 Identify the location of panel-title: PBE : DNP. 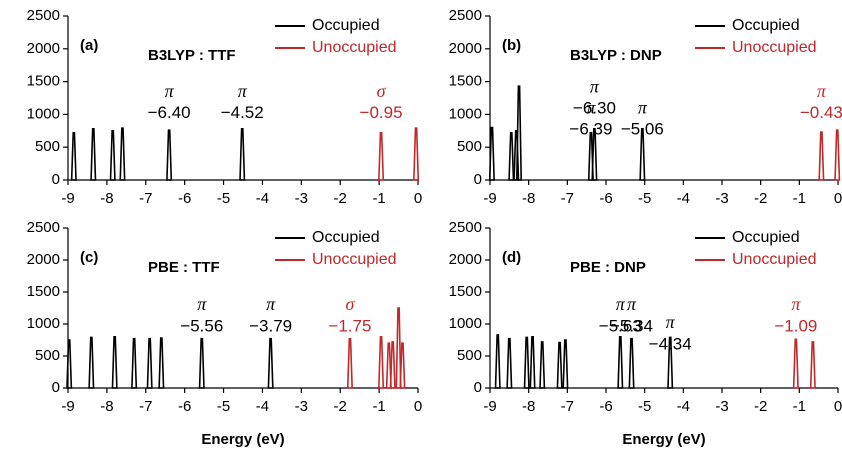
(608, 267).